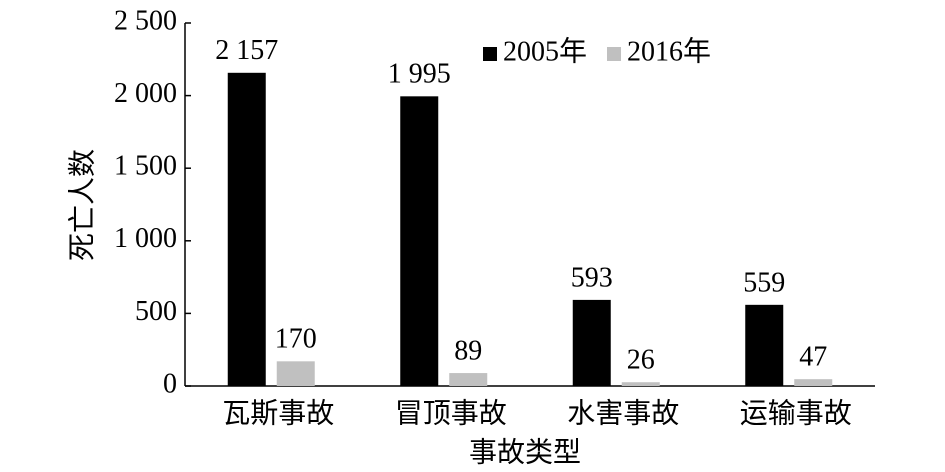 Image resolution: width=945 pixels, height=472 pixels. I want to click on data-label: 559, so click(764, 282).